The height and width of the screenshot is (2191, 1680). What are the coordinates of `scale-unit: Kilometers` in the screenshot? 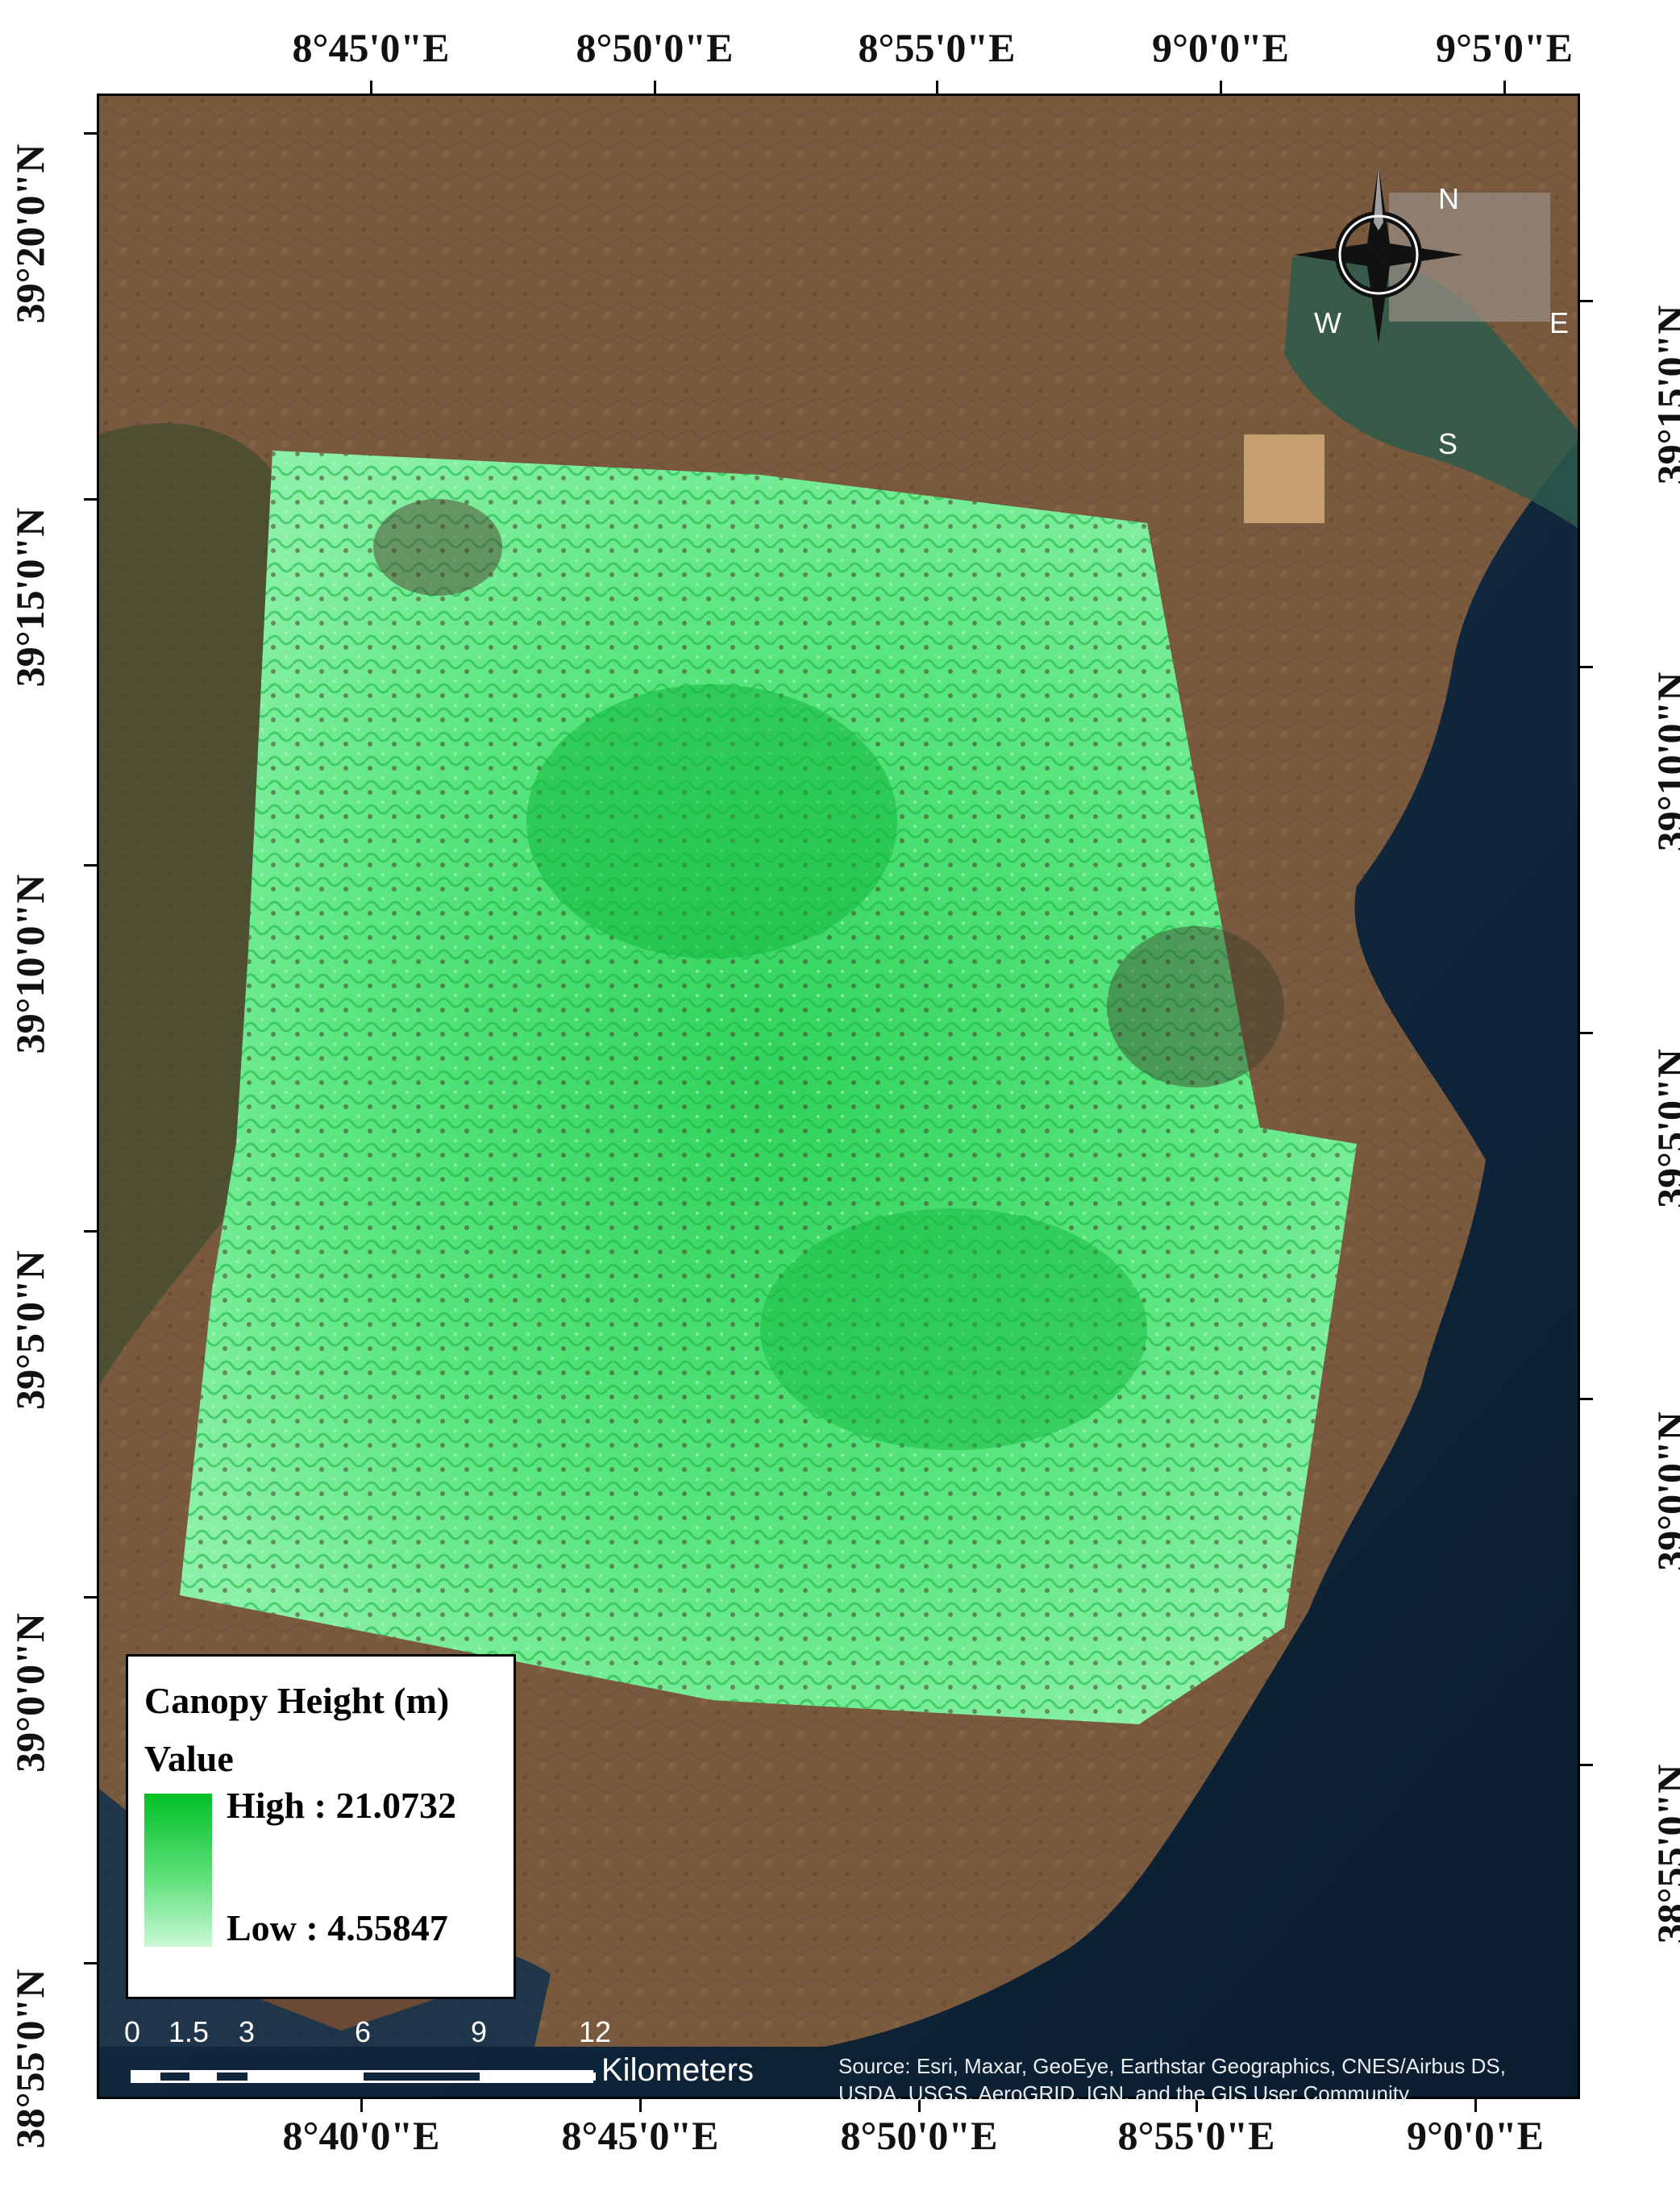 It's located at (677, 2070).